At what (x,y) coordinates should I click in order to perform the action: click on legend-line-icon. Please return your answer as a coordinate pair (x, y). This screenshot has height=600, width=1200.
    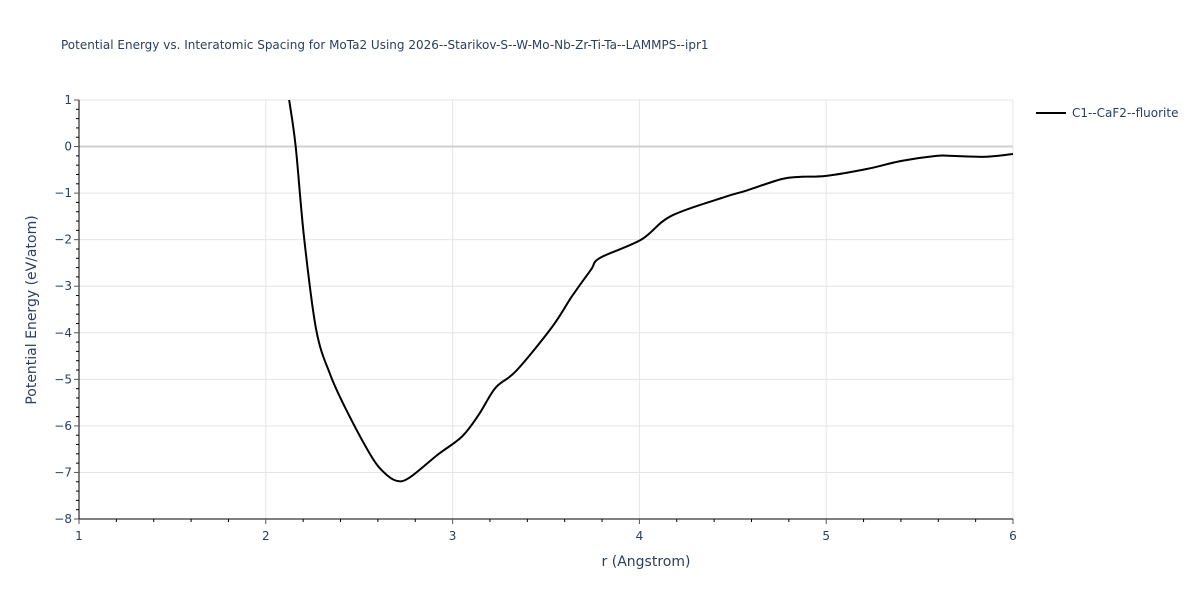
    Looking at the image, I should click on (1051, 113).